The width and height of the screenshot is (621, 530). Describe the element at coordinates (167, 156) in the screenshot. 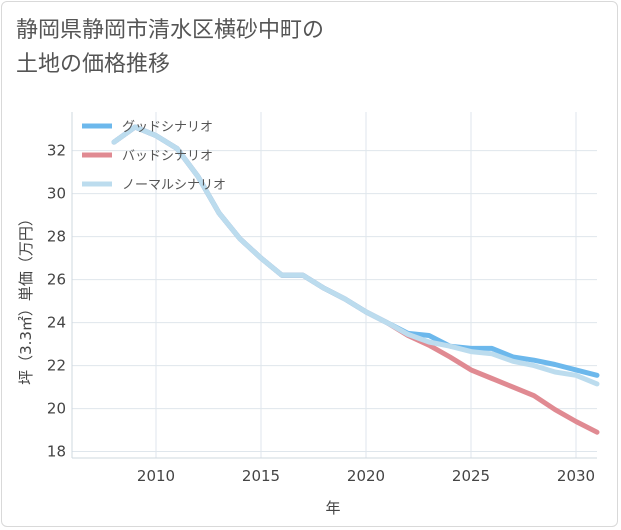

I see `legend-label-bad: バッドシナリオ` at that location.